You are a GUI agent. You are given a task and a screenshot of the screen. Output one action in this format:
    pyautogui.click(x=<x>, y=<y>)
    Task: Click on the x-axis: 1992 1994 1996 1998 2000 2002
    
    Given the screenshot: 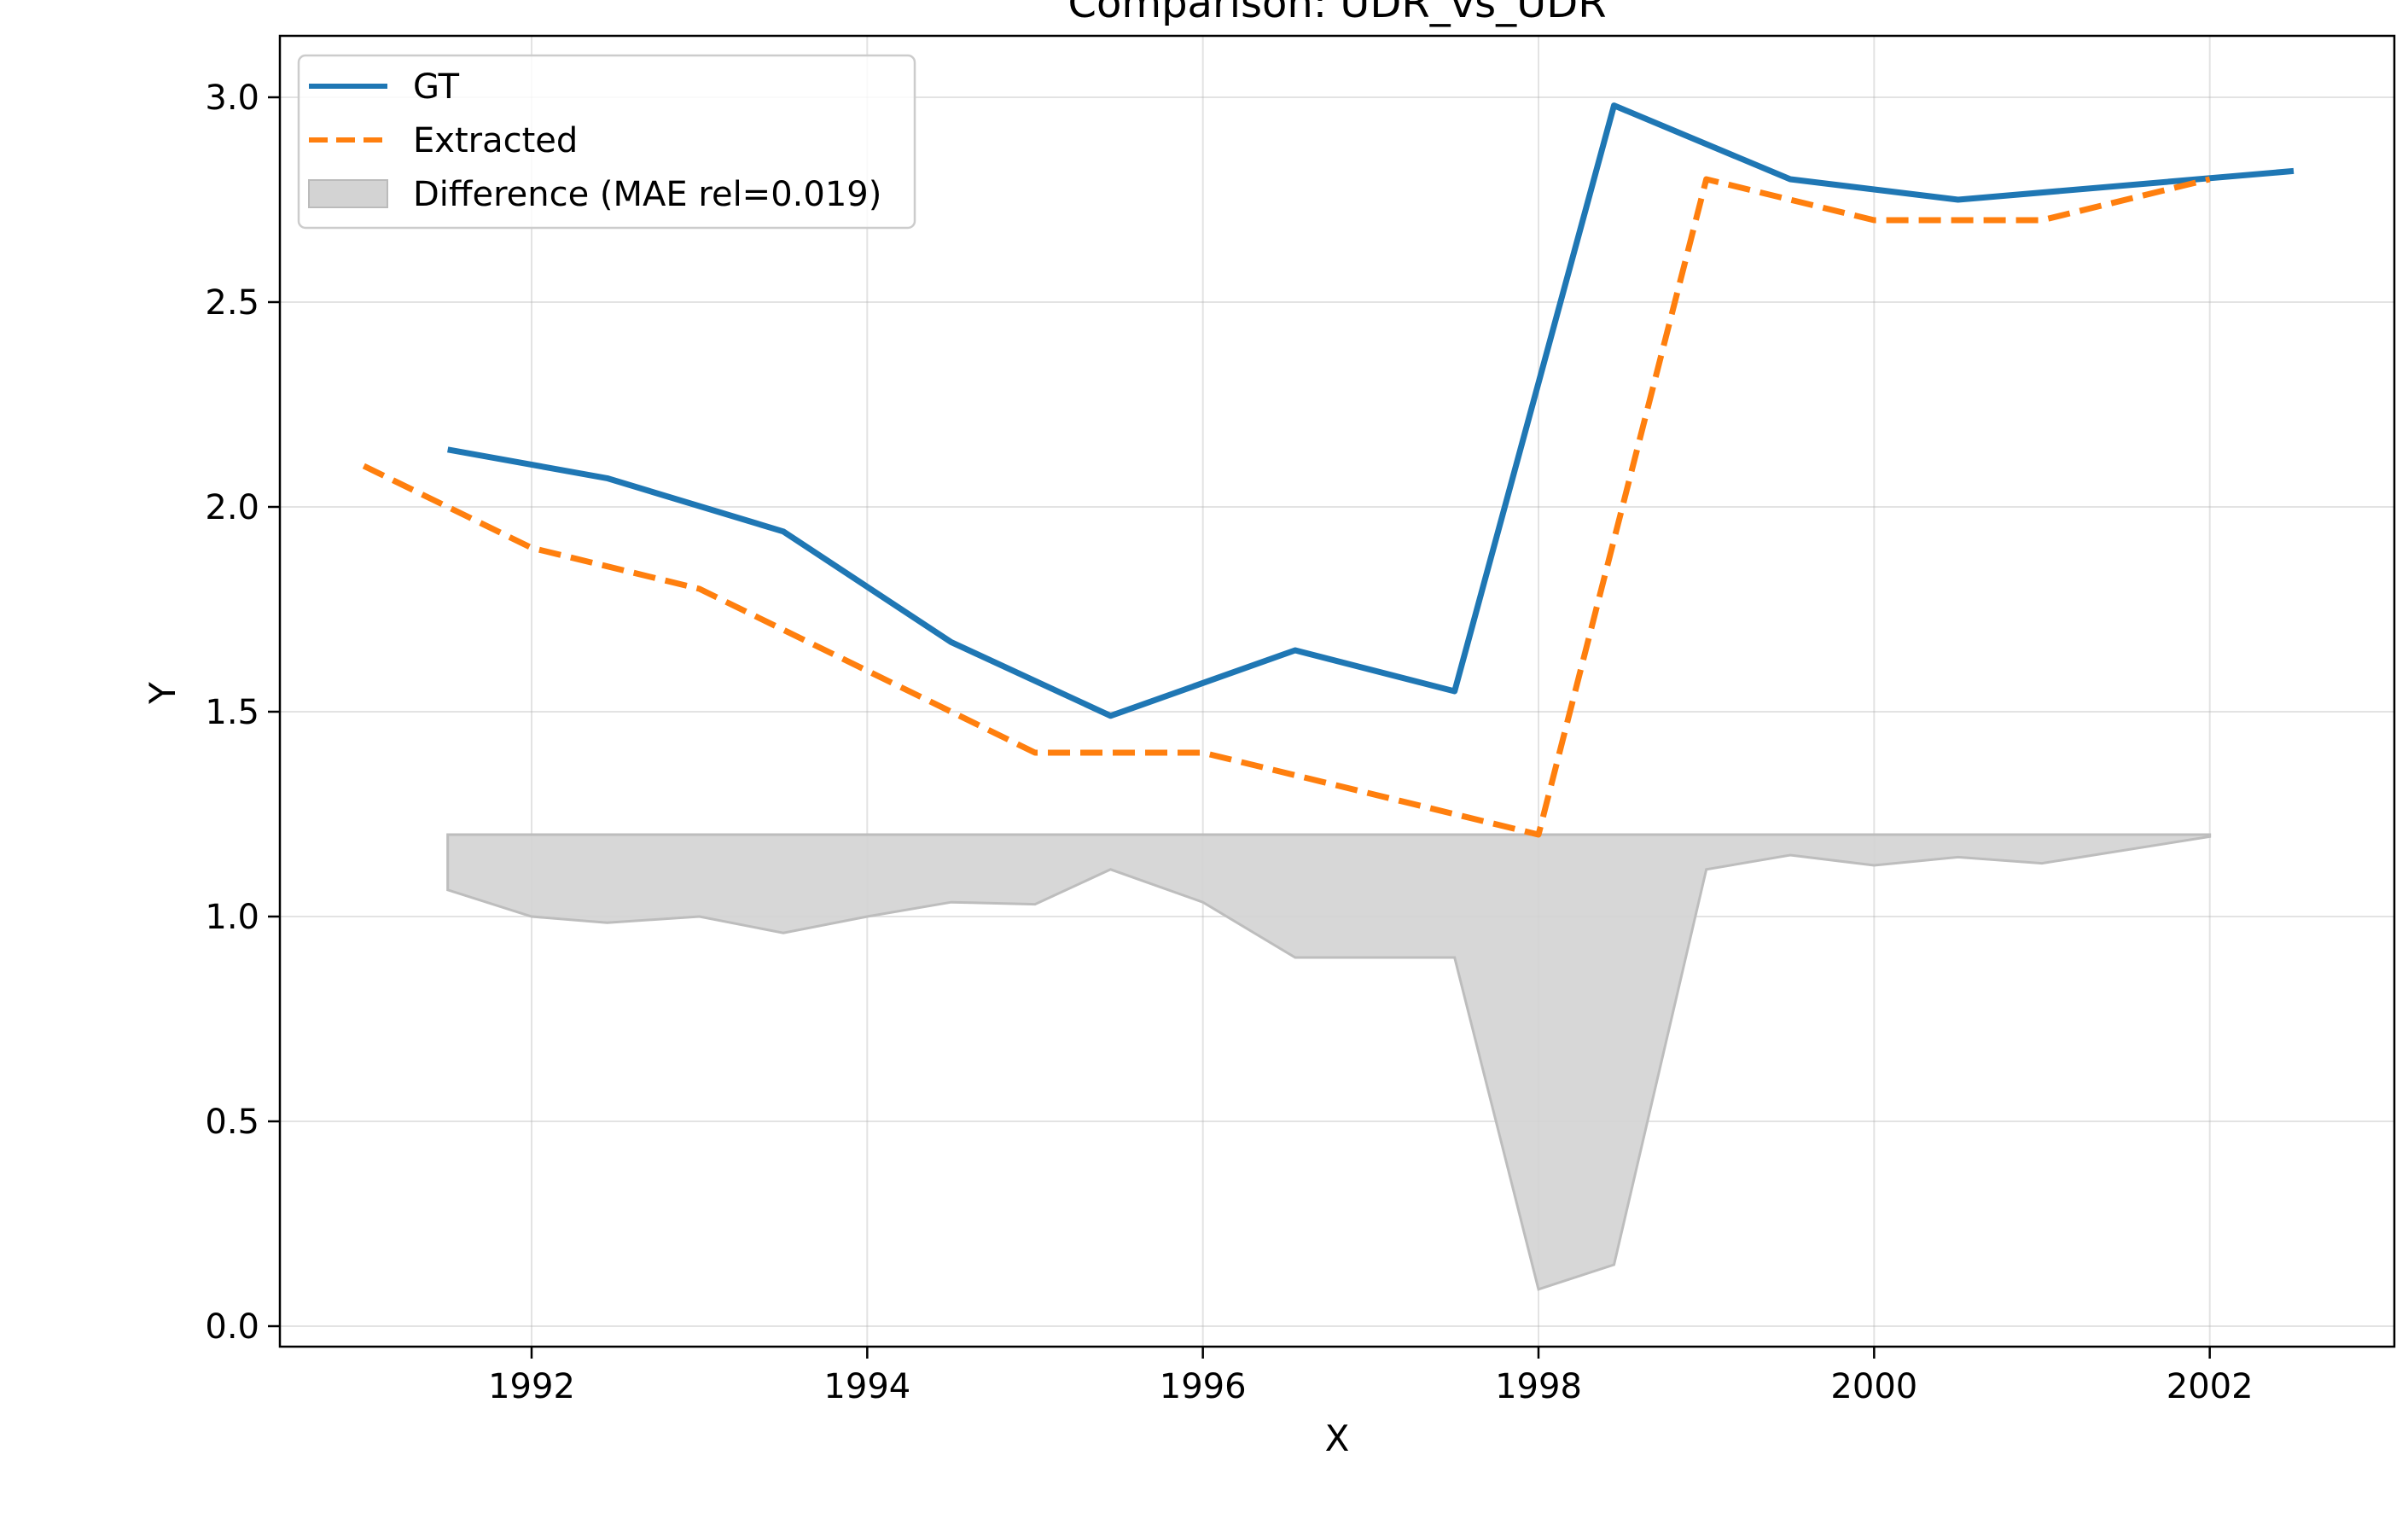 What is the action you would take?
    pyautogui.click(x=1371, y=1377)
    